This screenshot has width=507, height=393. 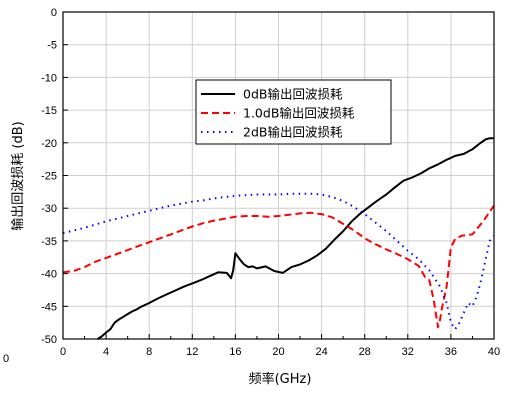 I want to click on x-tick-label: 32, so click(x=408, y=352).